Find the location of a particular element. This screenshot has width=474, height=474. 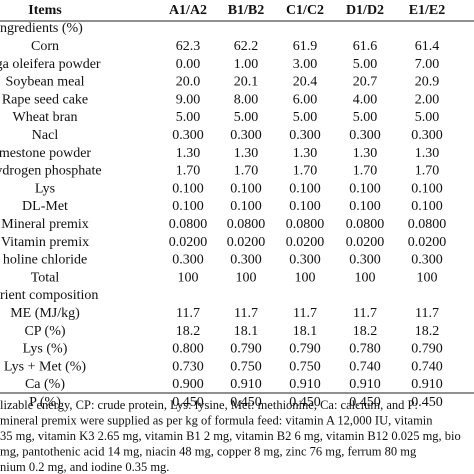

column-header: A1/A2 is located at coordinates (188, 10).